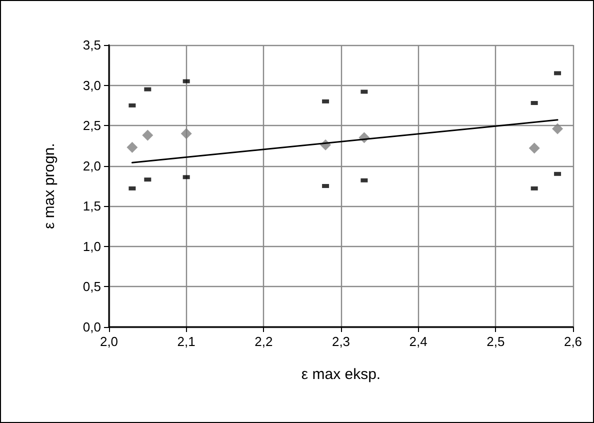 Image resolution: width=594 pixels, height=423 pixels. What do you see at coordinates (186, 341) in the screenshot?
I see `x-tick-label: 2,1` at bounding box center [186, 341].